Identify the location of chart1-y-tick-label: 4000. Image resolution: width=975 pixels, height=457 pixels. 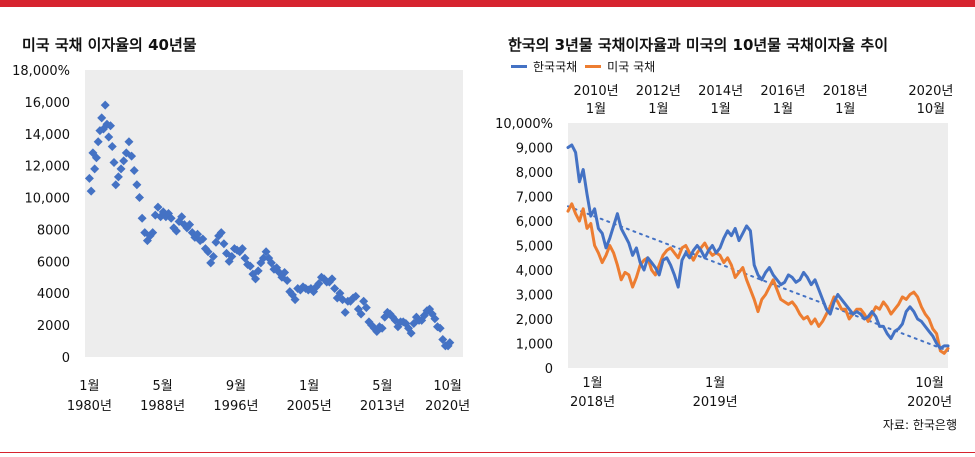
(53, 294).